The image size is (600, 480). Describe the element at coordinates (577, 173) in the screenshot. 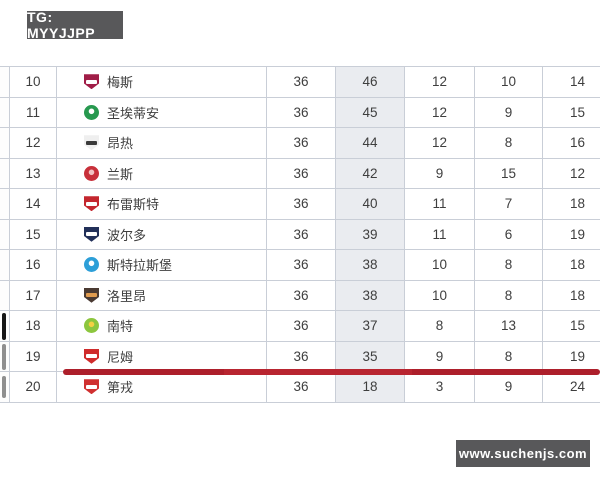

I see `losses-cell: 12` at that location.